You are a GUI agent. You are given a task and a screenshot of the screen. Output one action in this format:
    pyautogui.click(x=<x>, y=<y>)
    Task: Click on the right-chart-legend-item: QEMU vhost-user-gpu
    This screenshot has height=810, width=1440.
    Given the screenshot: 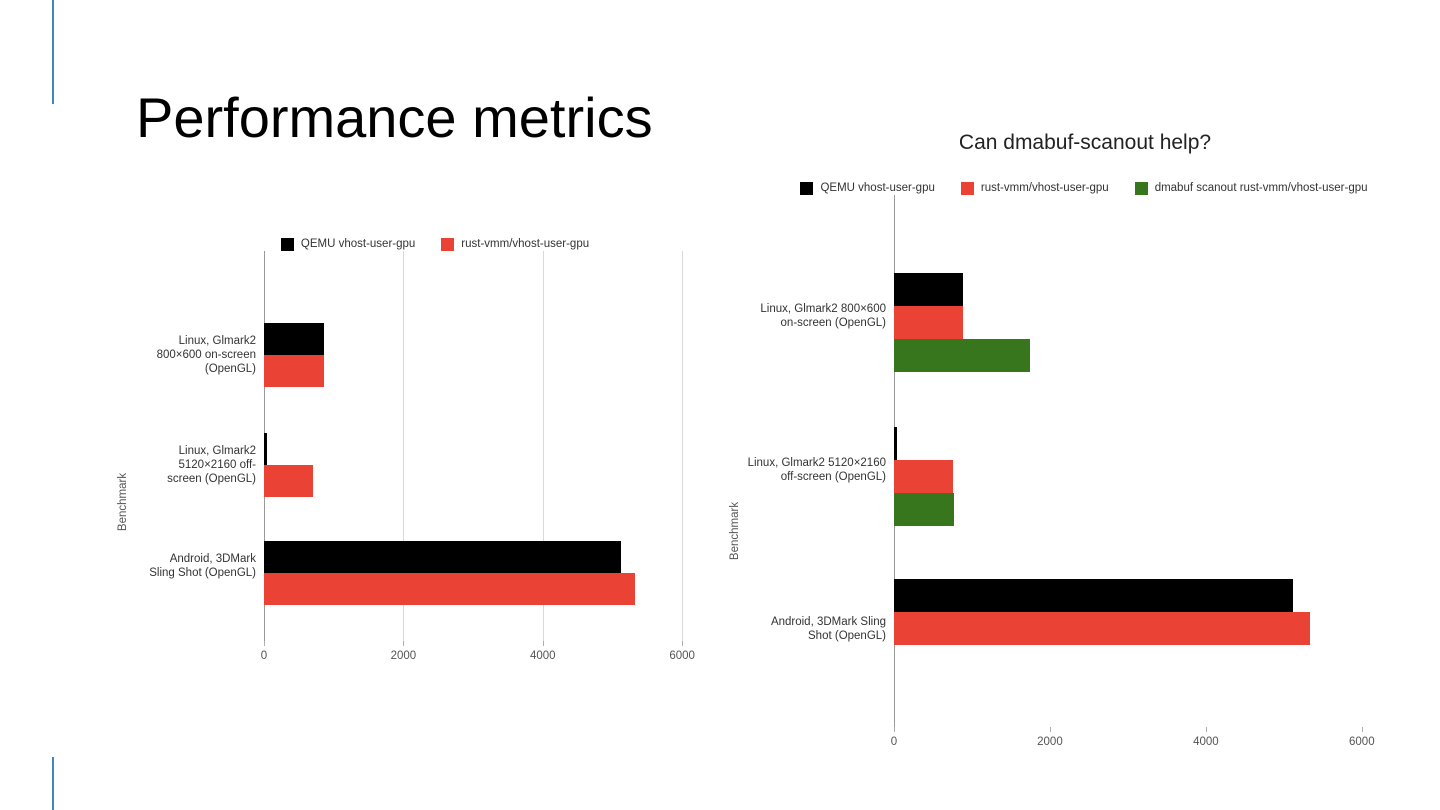 What is the action you would take?
    pyautogui.click(x=867, y=188)
    